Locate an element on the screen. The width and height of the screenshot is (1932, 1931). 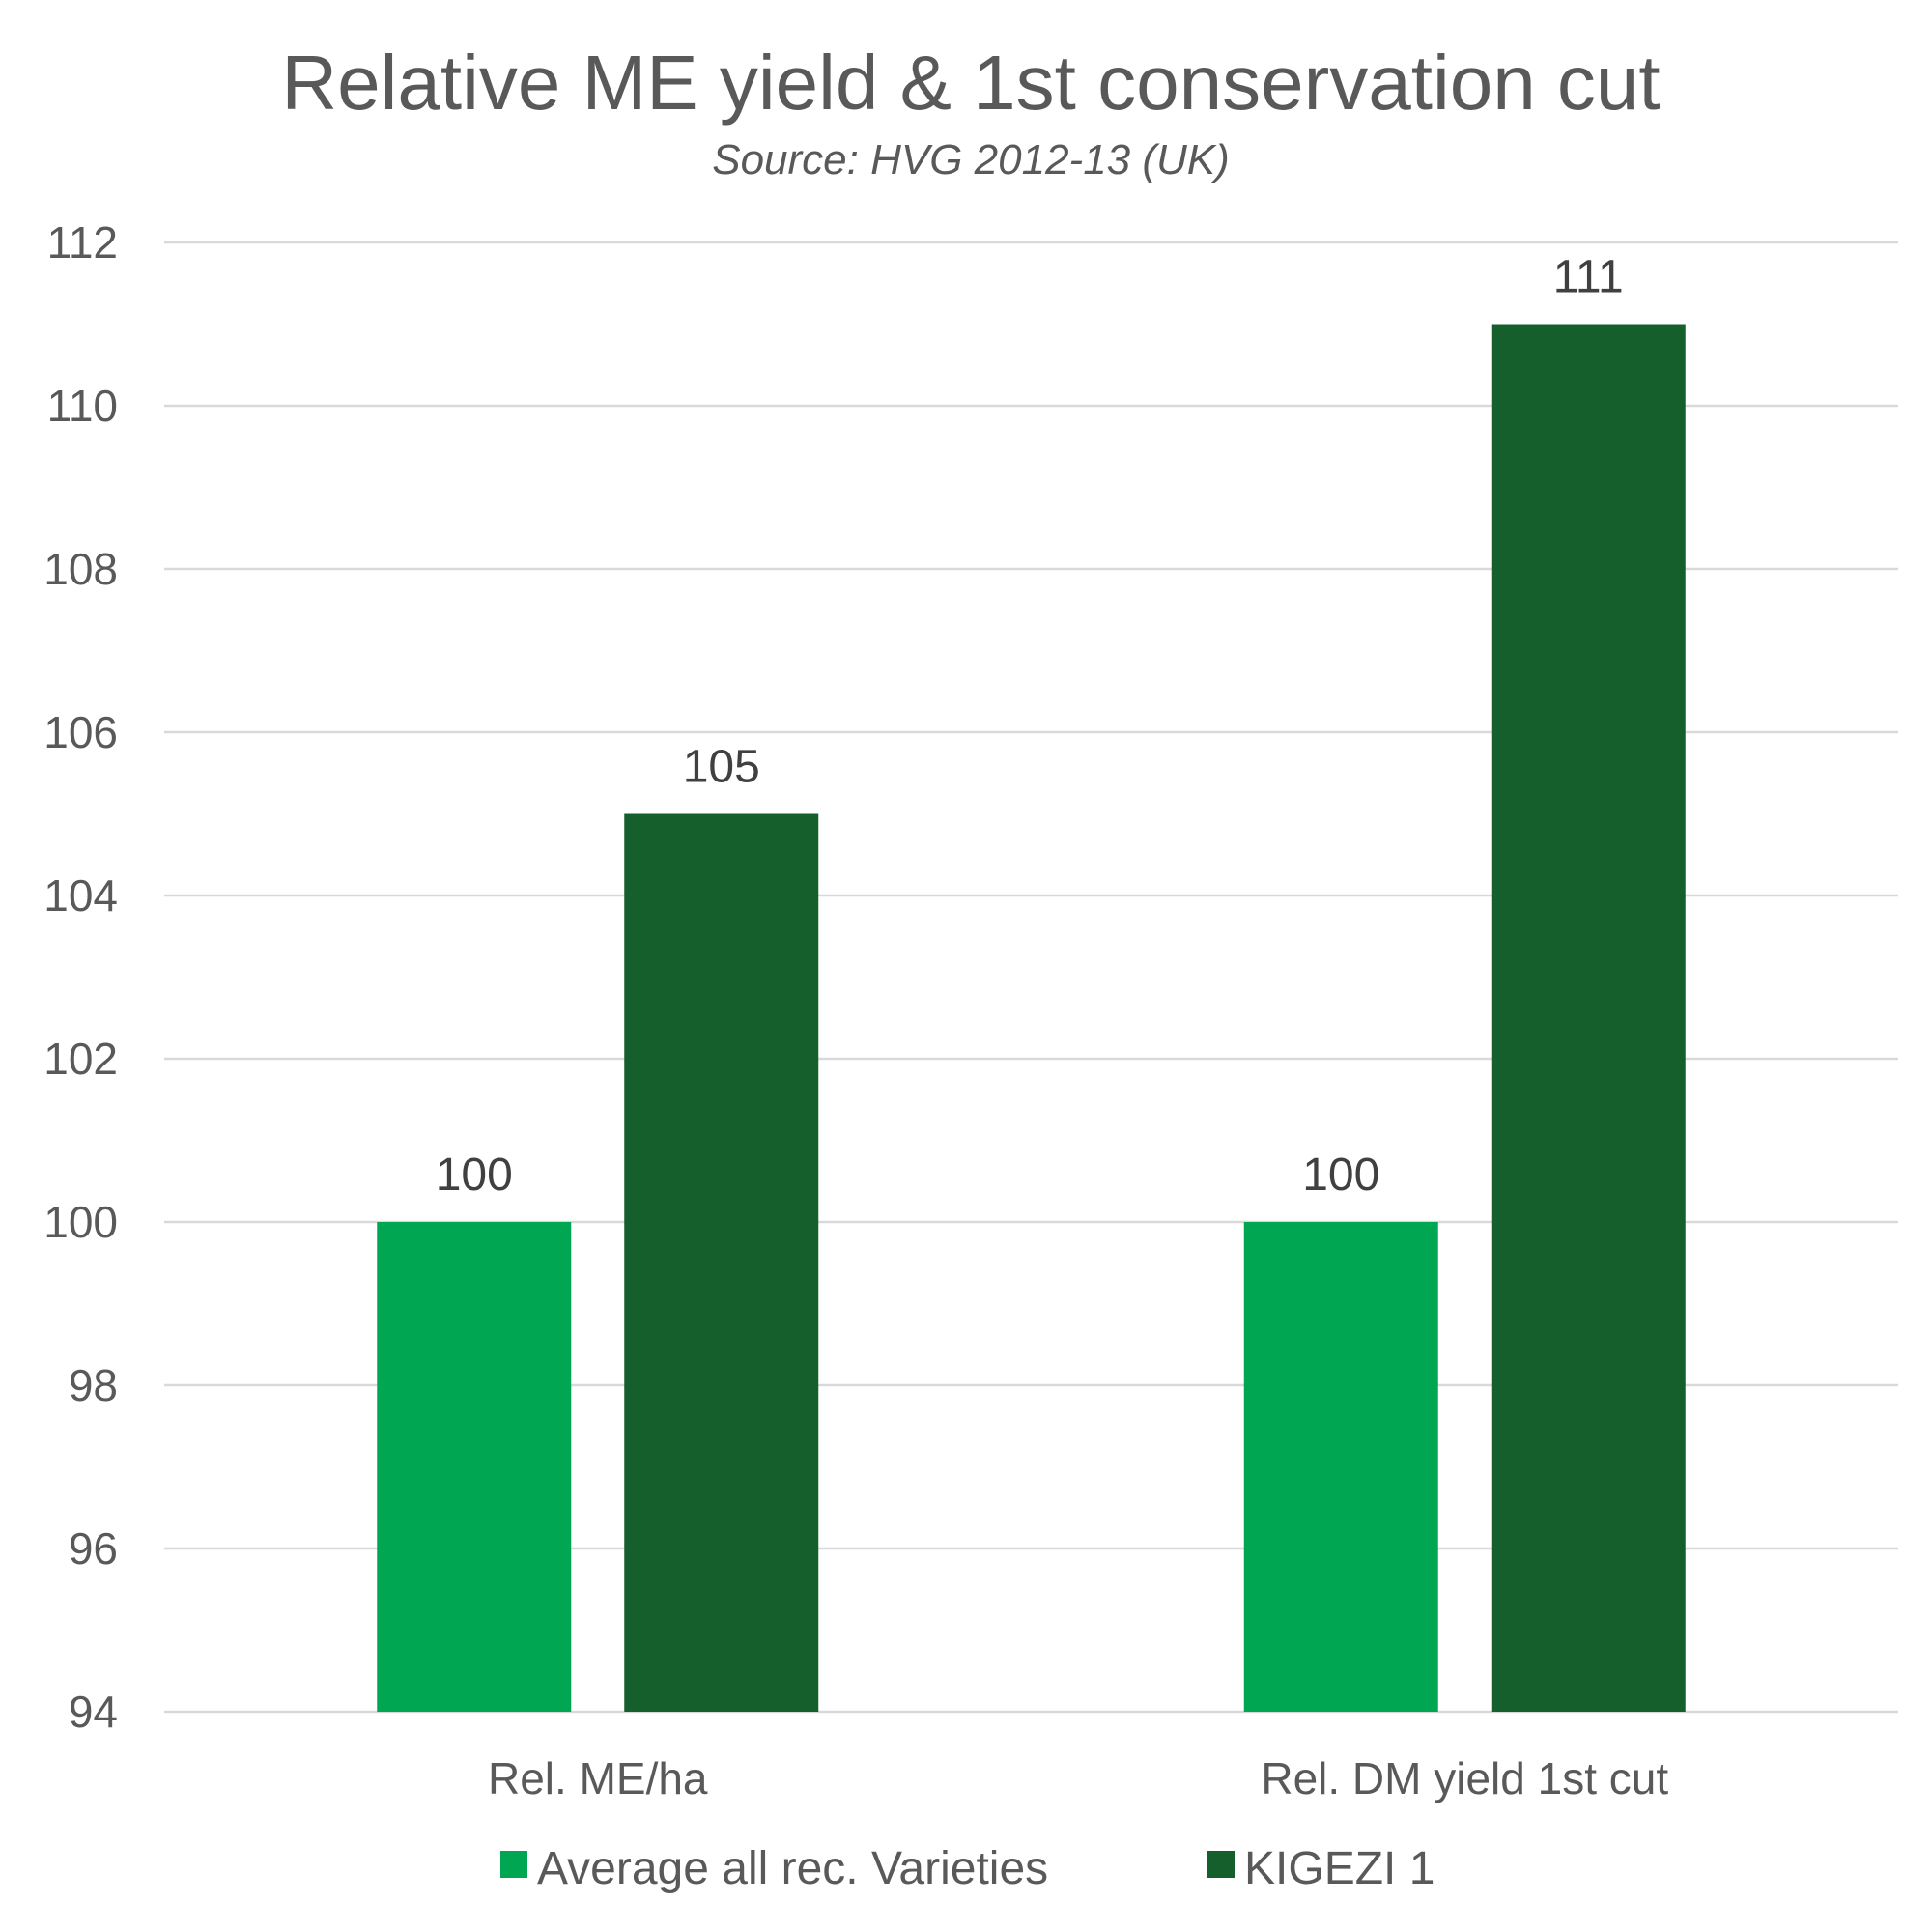
x-category-label: Rel. DM yield 1st cut is located at coordinates (1464, 1778).